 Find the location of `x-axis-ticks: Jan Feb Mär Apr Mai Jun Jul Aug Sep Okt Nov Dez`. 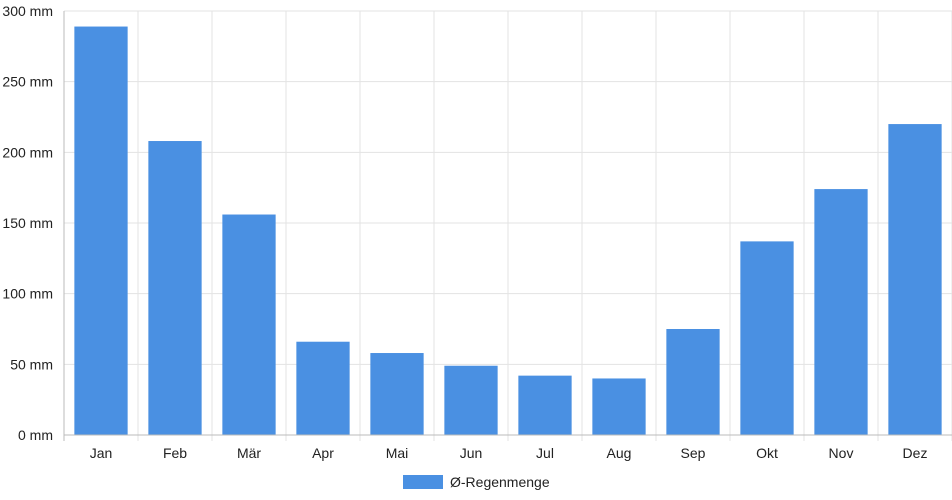

x-axis-ticks: Jan Feb Mär Apr Mai Jun Jul Aug Sep Okt Nov Dez is located at coordinates (509, 453).